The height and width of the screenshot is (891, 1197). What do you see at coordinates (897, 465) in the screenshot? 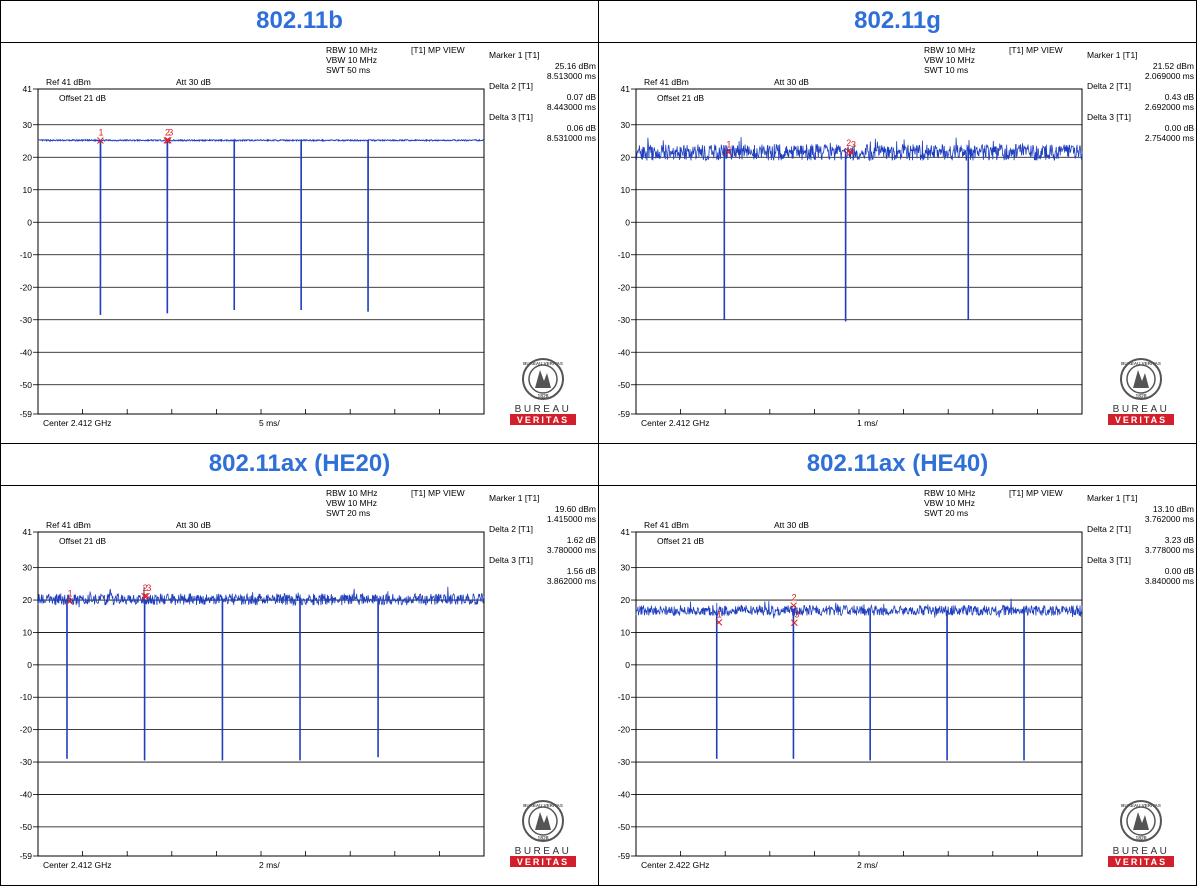
I see `panel-title: 802.11ax (HE40)` at bounding box center [897, 465].